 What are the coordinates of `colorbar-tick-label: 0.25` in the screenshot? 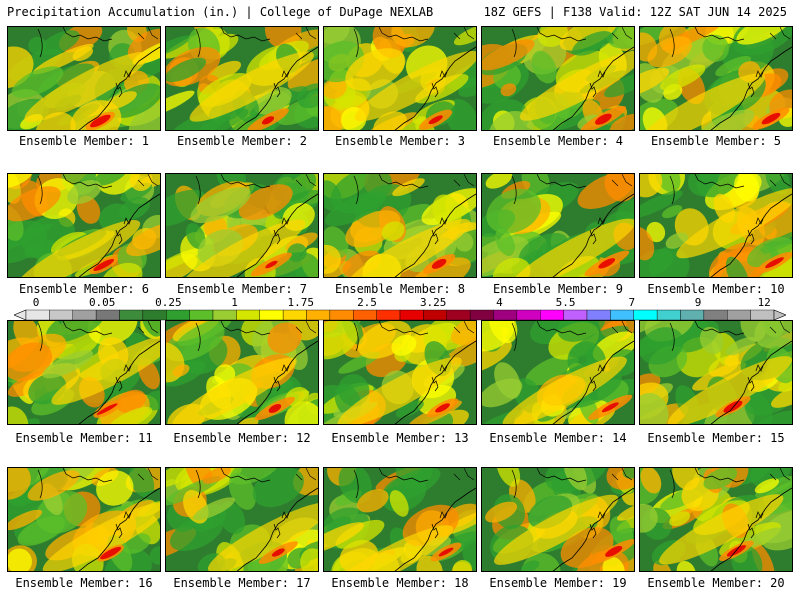 It's located at (168, 302).